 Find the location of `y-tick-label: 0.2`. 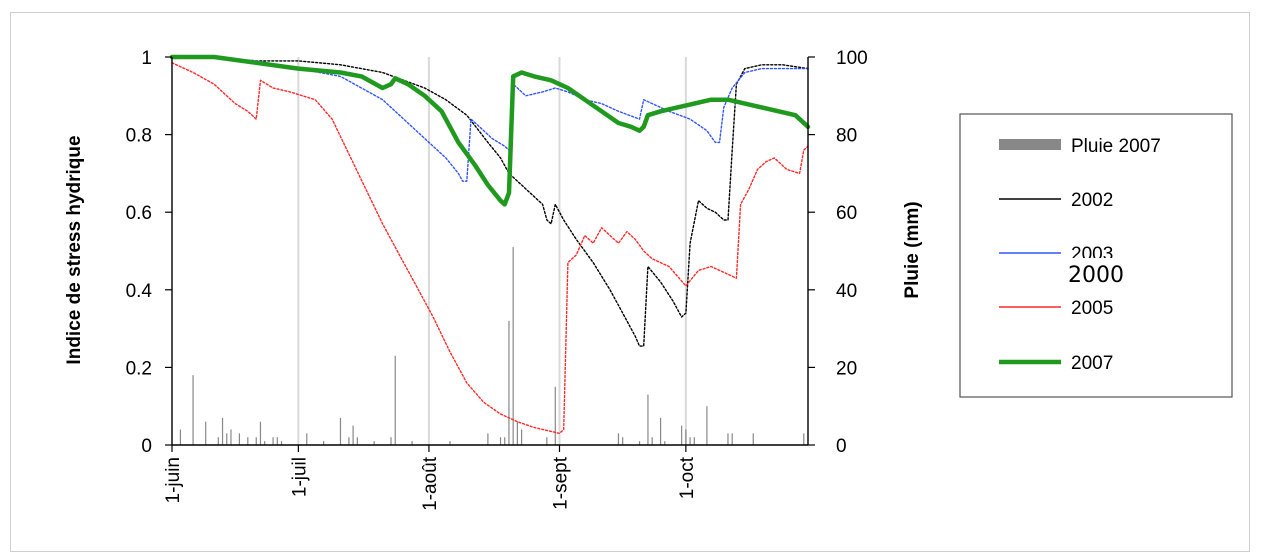

y-tick-label: 0.2 is located at coordinates (139, 368).